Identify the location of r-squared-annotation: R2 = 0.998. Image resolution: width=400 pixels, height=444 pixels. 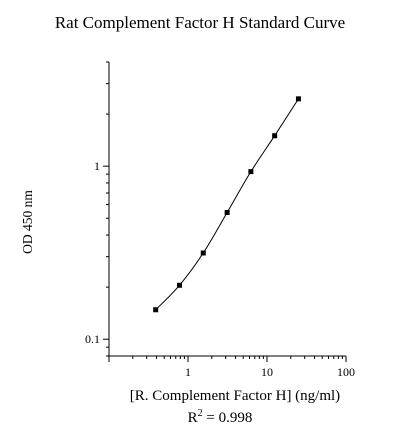
(200, 417).